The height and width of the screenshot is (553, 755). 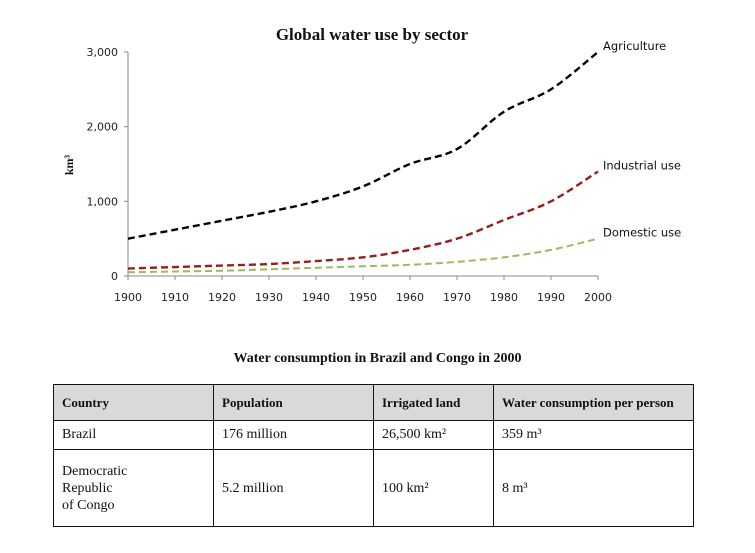 I want to click on cell-country: Brazil, so click(x=133, y=435).